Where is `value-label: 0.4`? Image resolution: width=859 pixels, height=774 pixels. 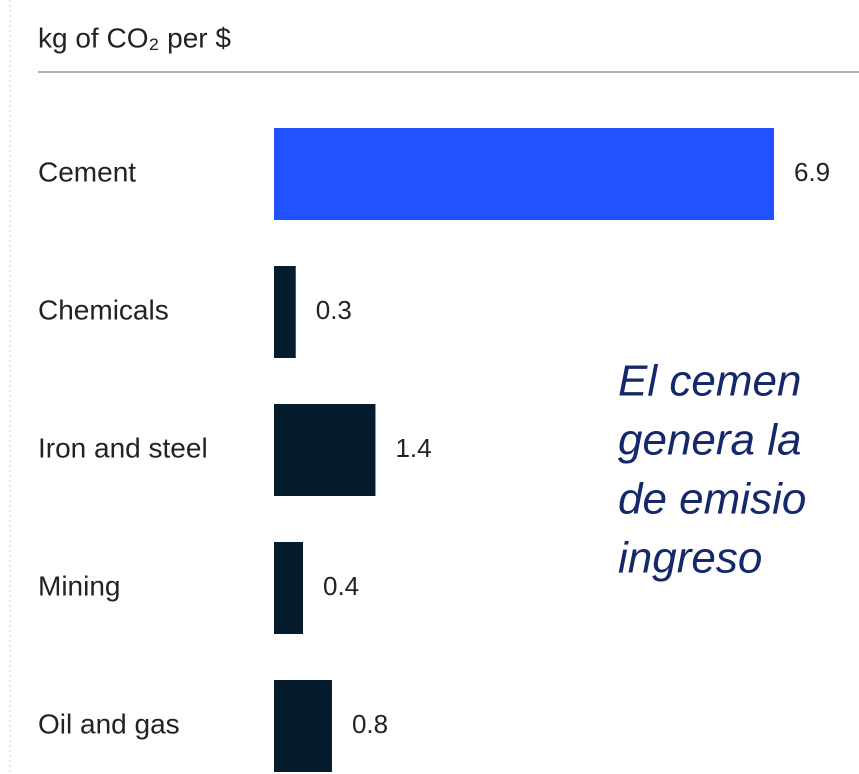
value-label: 0.4 is located at coordinates (341, 586).